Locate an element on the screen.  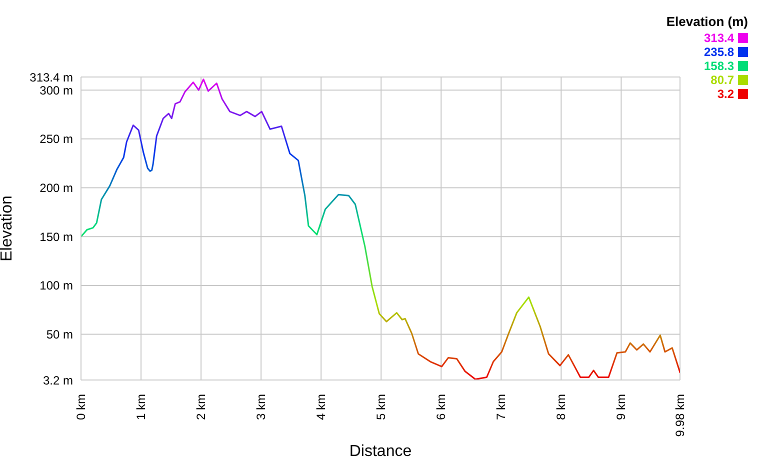
color-bar-label: 80.7 is located at coordinates (722, 80).